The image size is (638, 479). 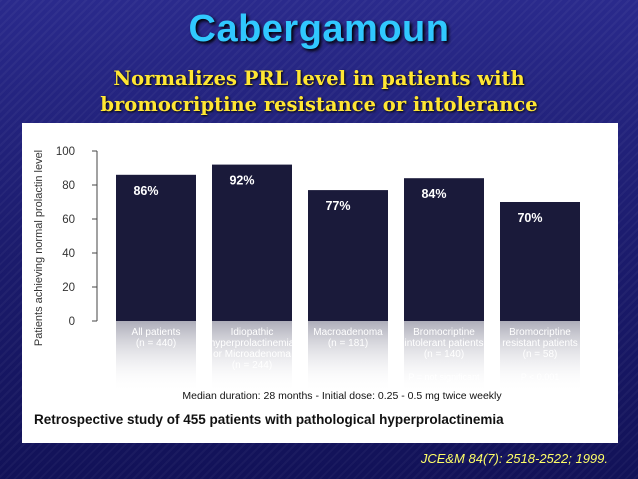 What do you see at coordinates (433, 194) in the screenshot?
I see `bar-value-label: 84%` at bounding box center [433, 194].